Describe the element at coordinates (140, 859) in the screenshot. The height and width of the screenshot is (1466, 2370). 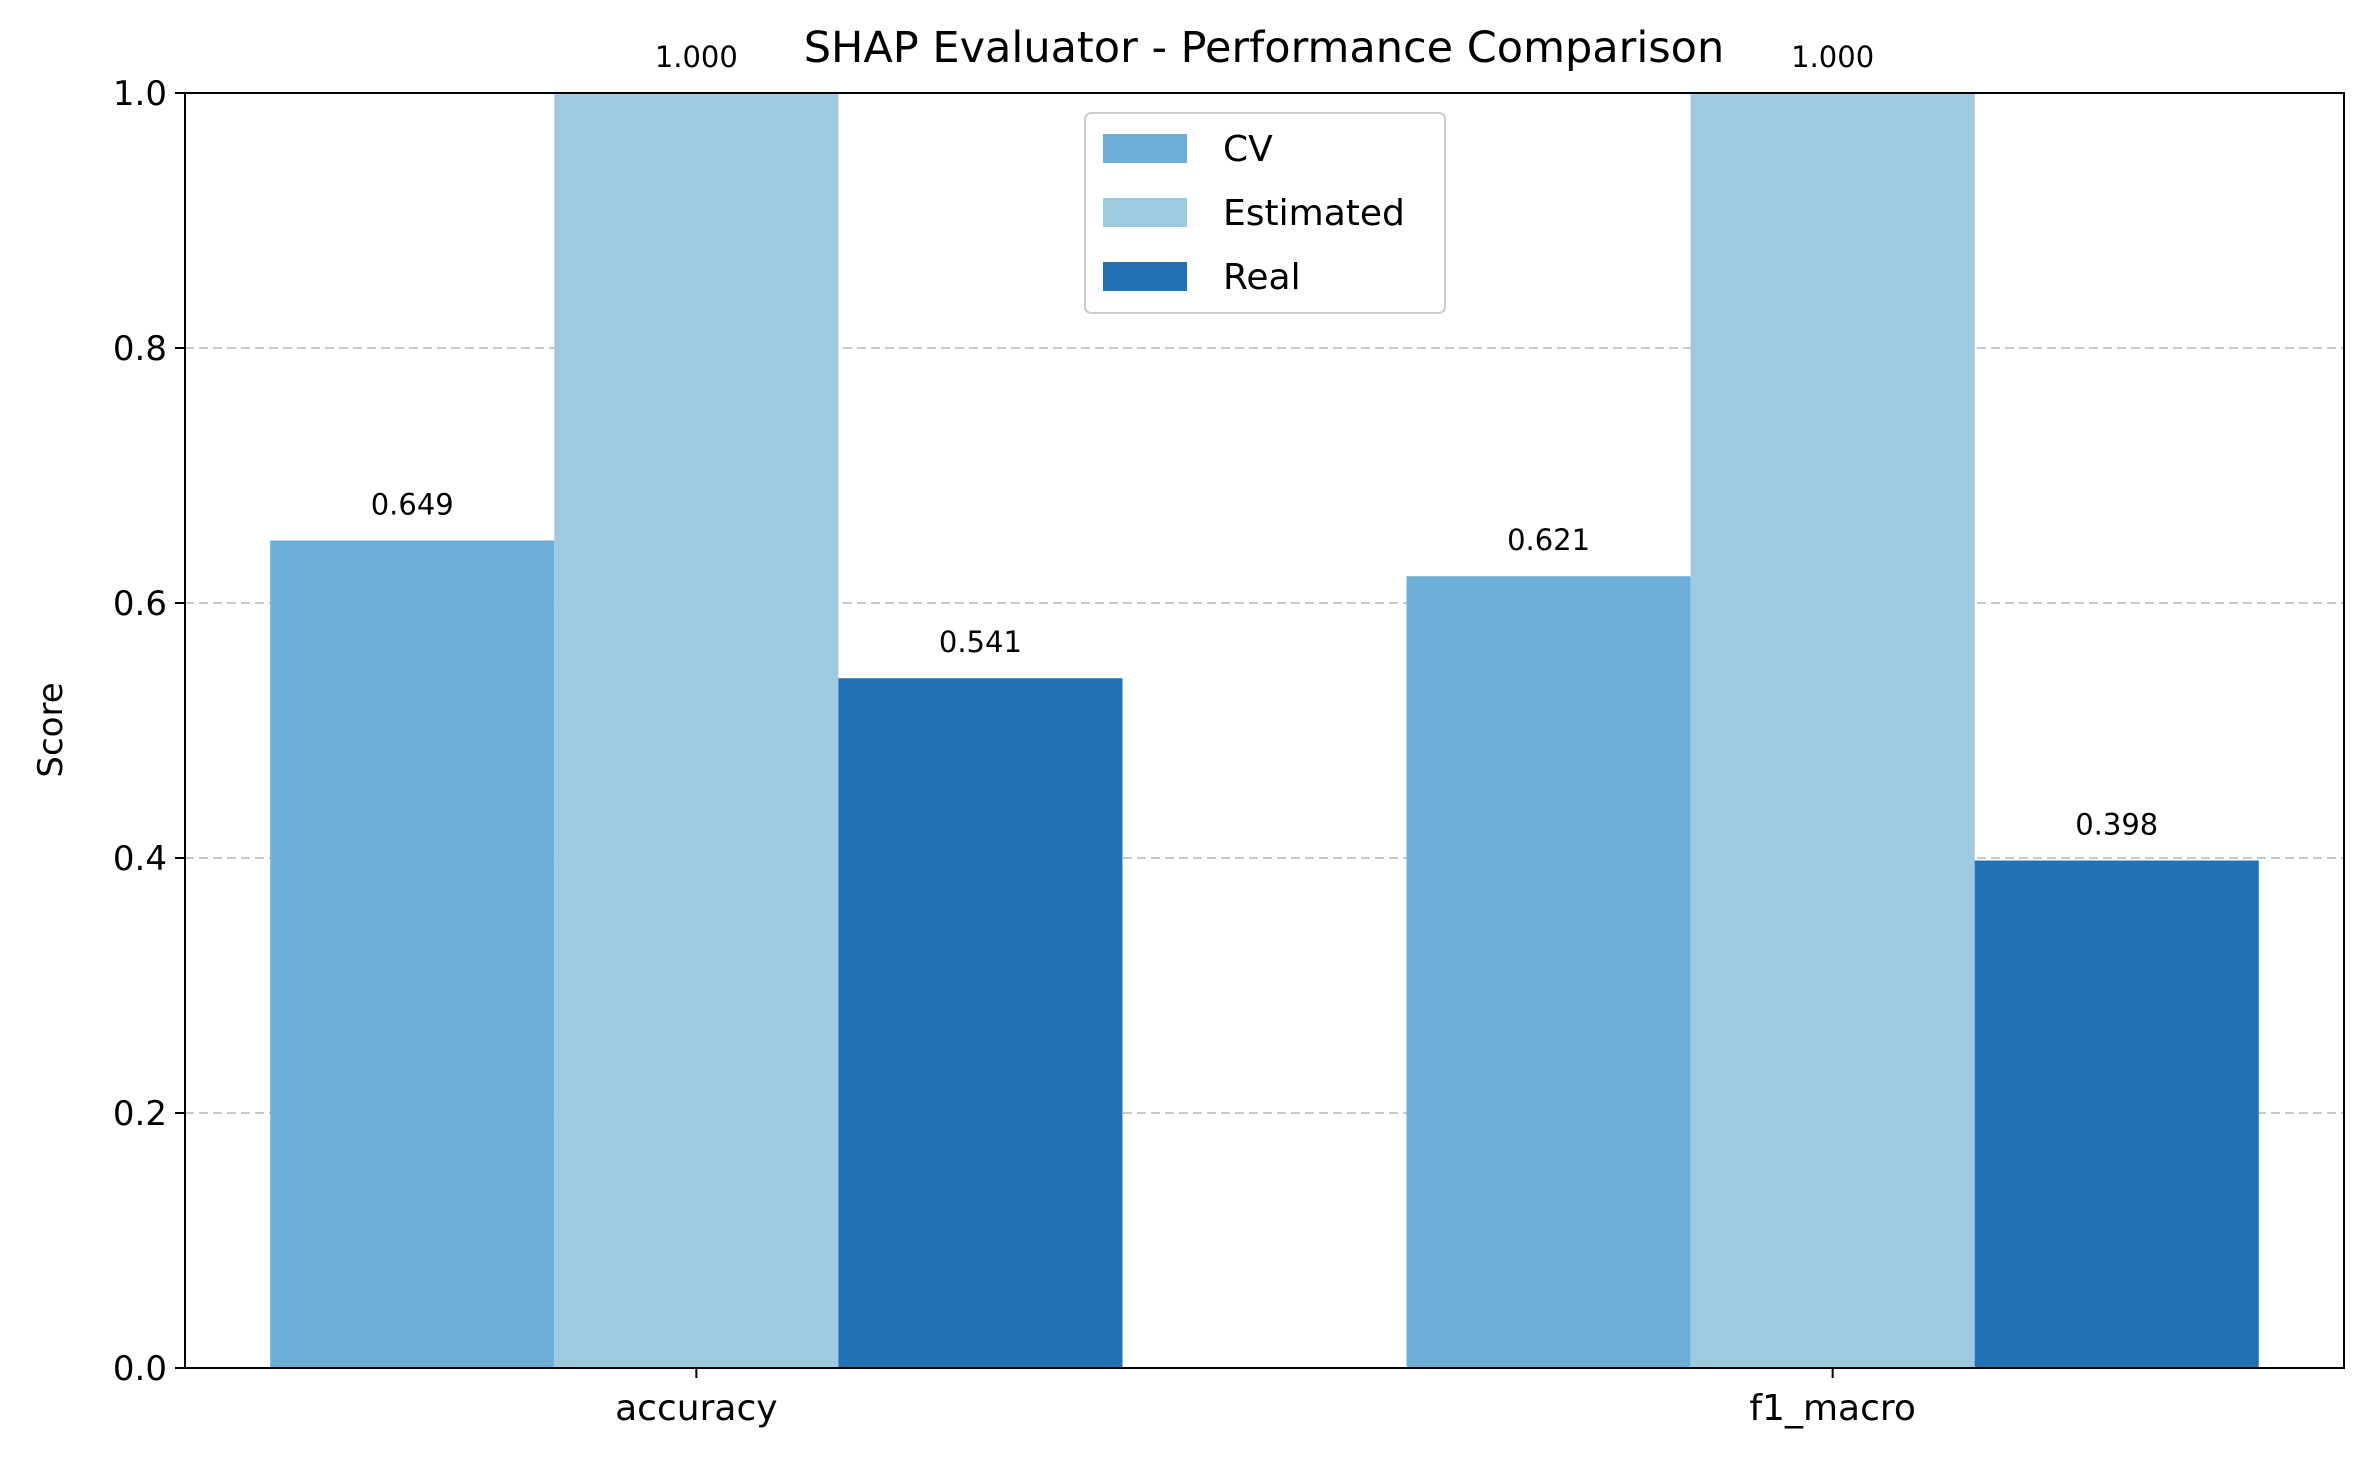
I see `y-tick-label: 0.4` at that location.